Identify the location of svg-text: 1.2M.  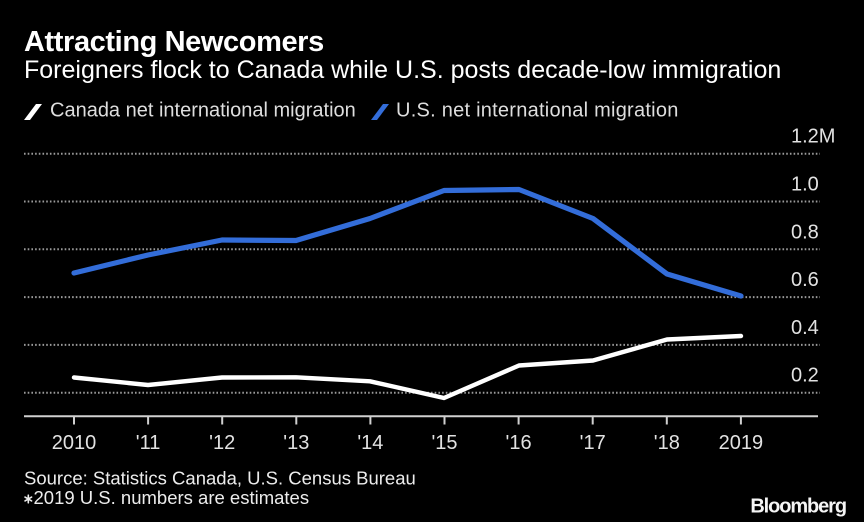
(813, 137).